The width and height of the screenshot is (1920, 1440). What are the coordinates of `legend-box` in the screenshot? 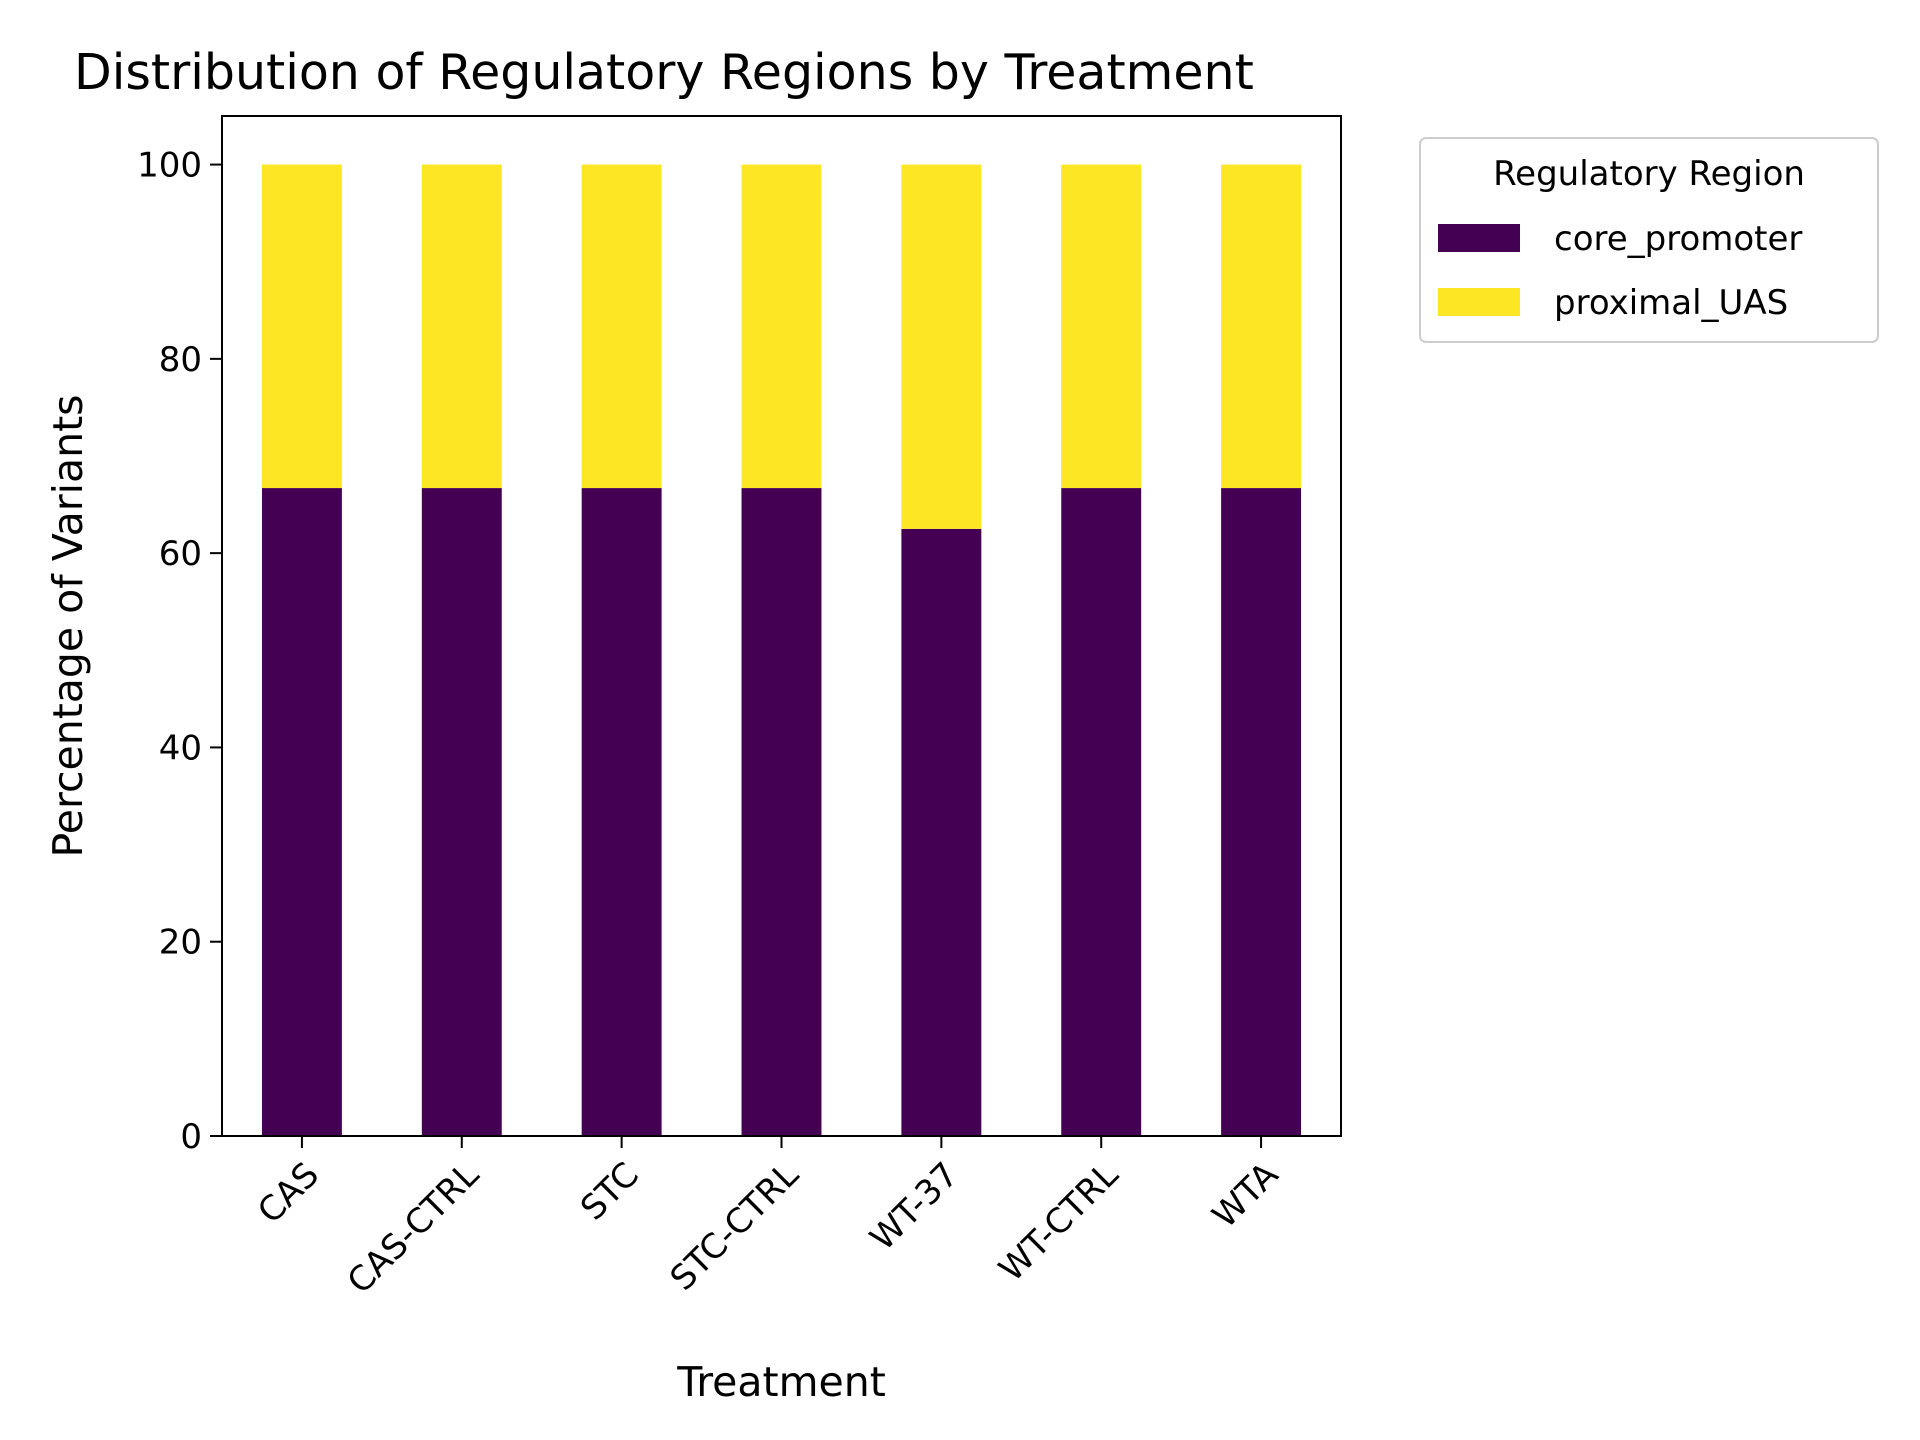 It's located at (1649, 240).